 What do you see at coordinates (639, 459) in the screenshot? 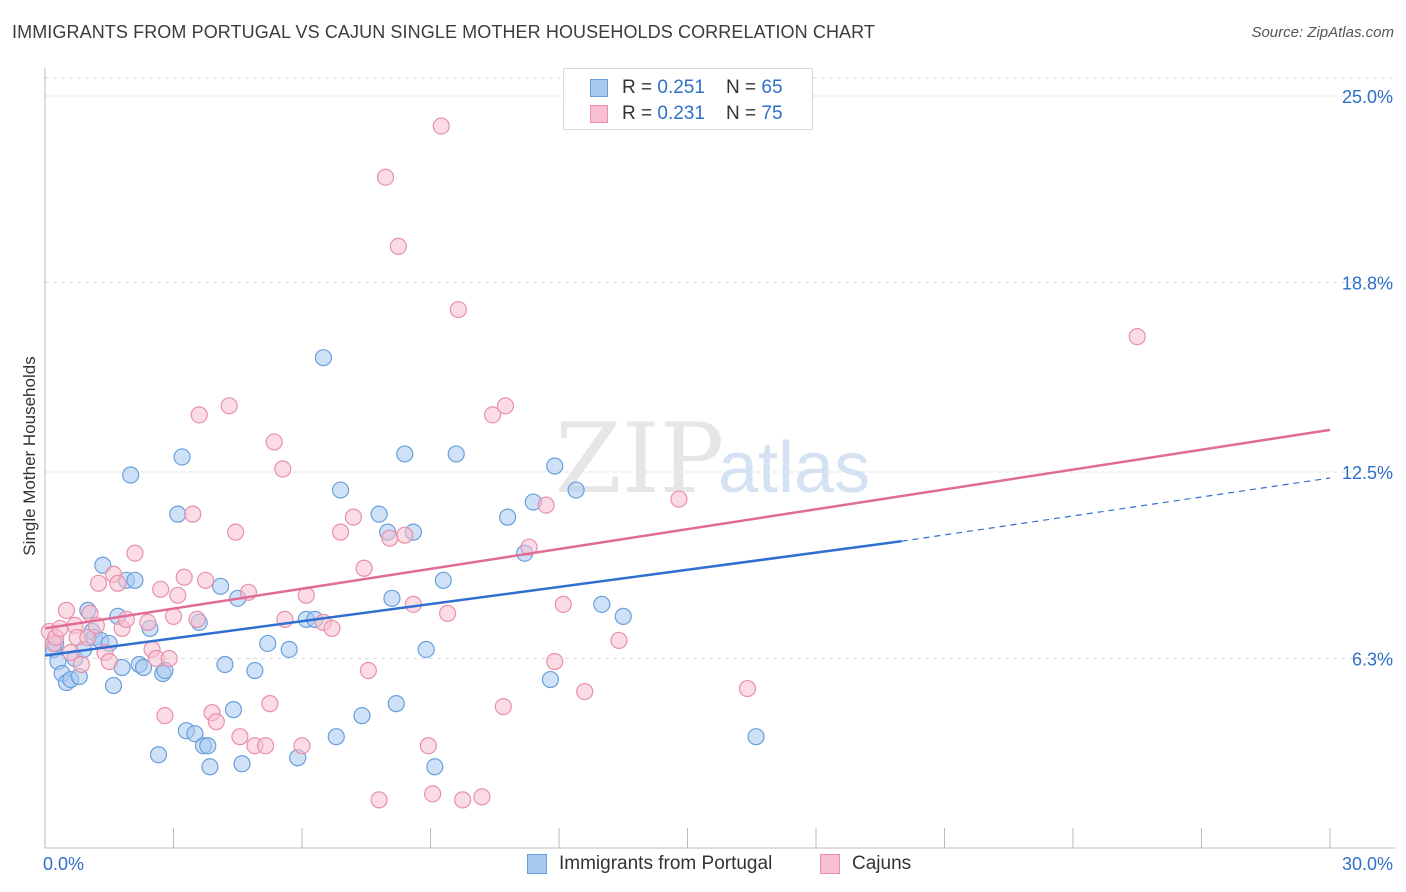
I see `watermark-zip: ZIP` at bounding box center [639, 459].